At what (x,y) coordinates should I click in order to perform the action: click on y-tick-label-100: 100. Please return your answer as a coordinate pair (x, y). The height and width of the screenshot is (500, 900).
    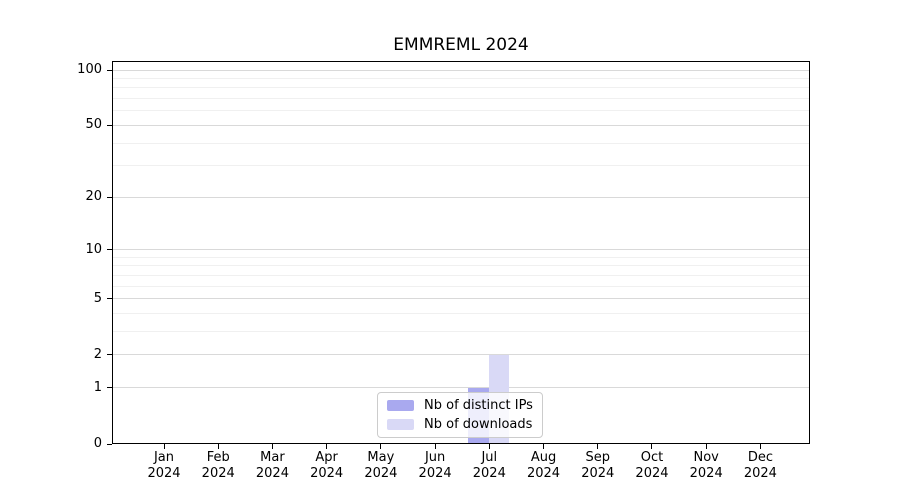
    Looking at the image, I should click on (89, 69).